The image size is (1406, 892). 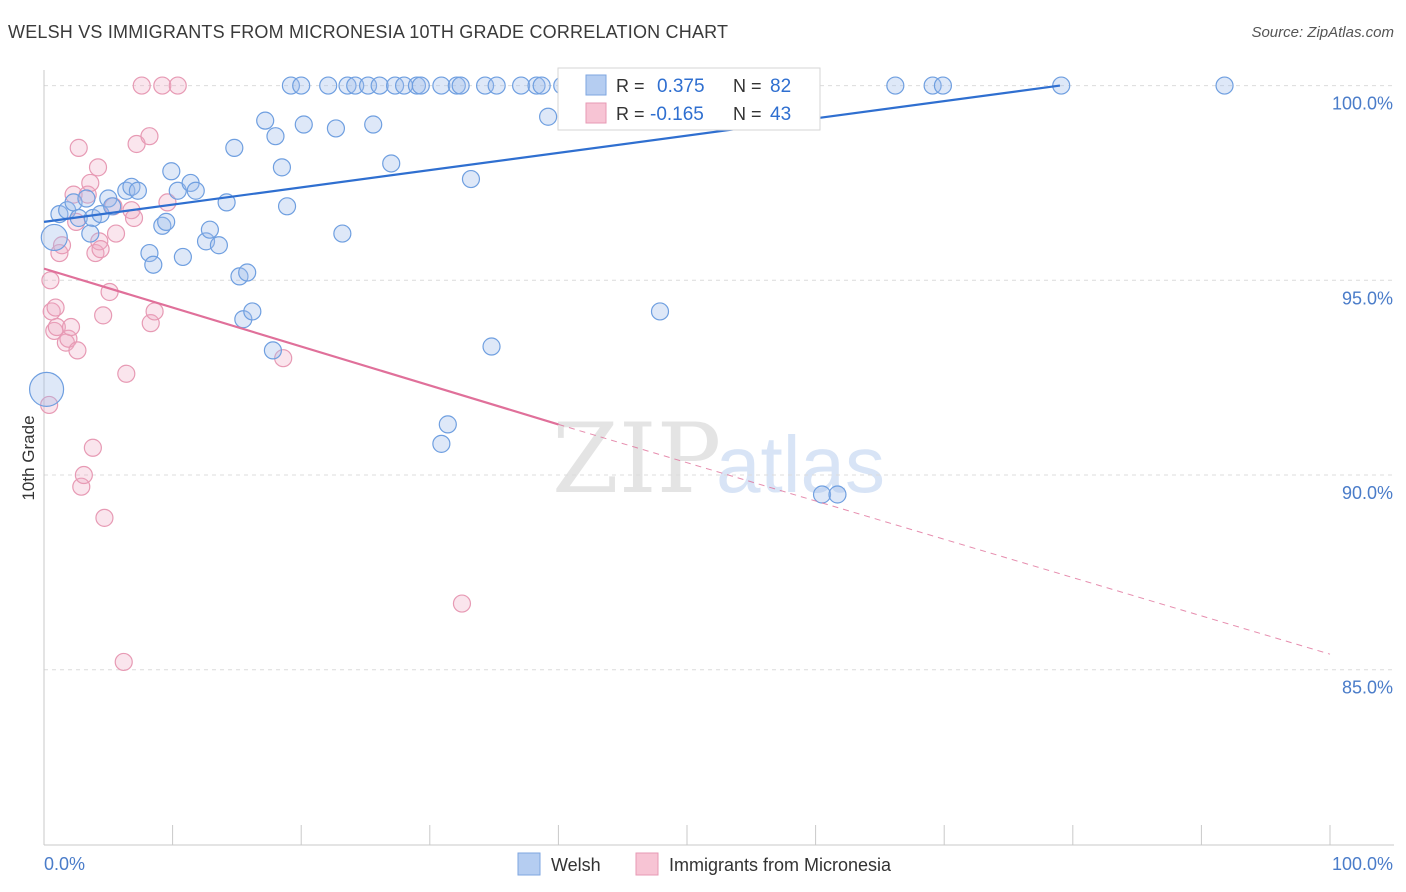 I want to click on x-ticks, so click(x=687, y=835).